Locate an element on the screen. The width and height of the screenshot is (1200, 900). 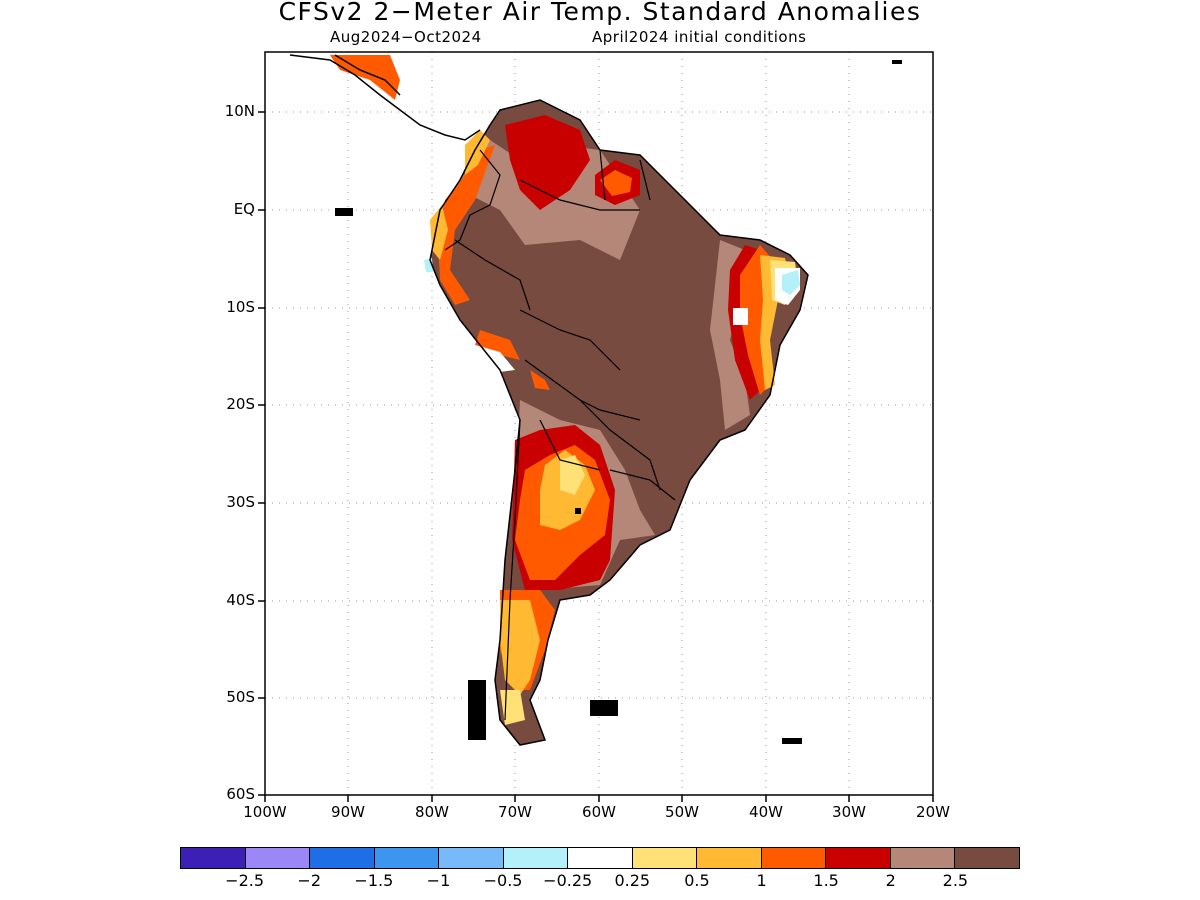
lat-label-10s: 10S is located at coordinates (240, 307).